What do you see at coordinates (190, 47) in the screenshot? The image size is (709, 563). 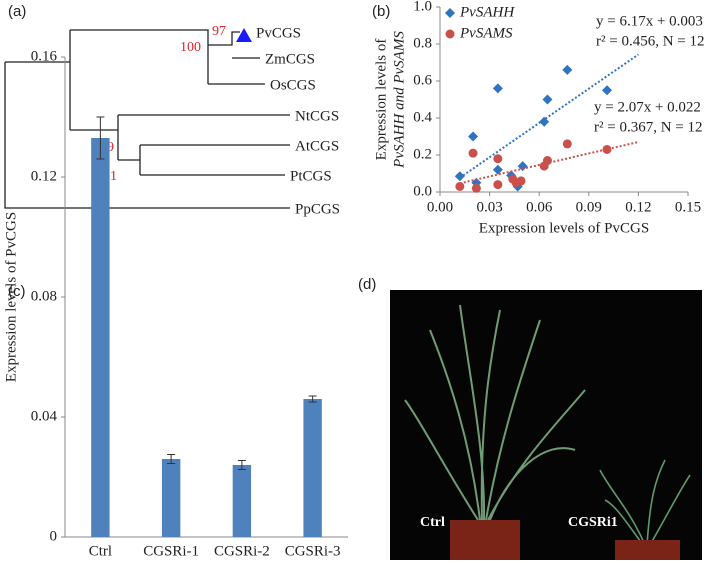 I see `bootstrap: 100` at bounding box center [190, 47].